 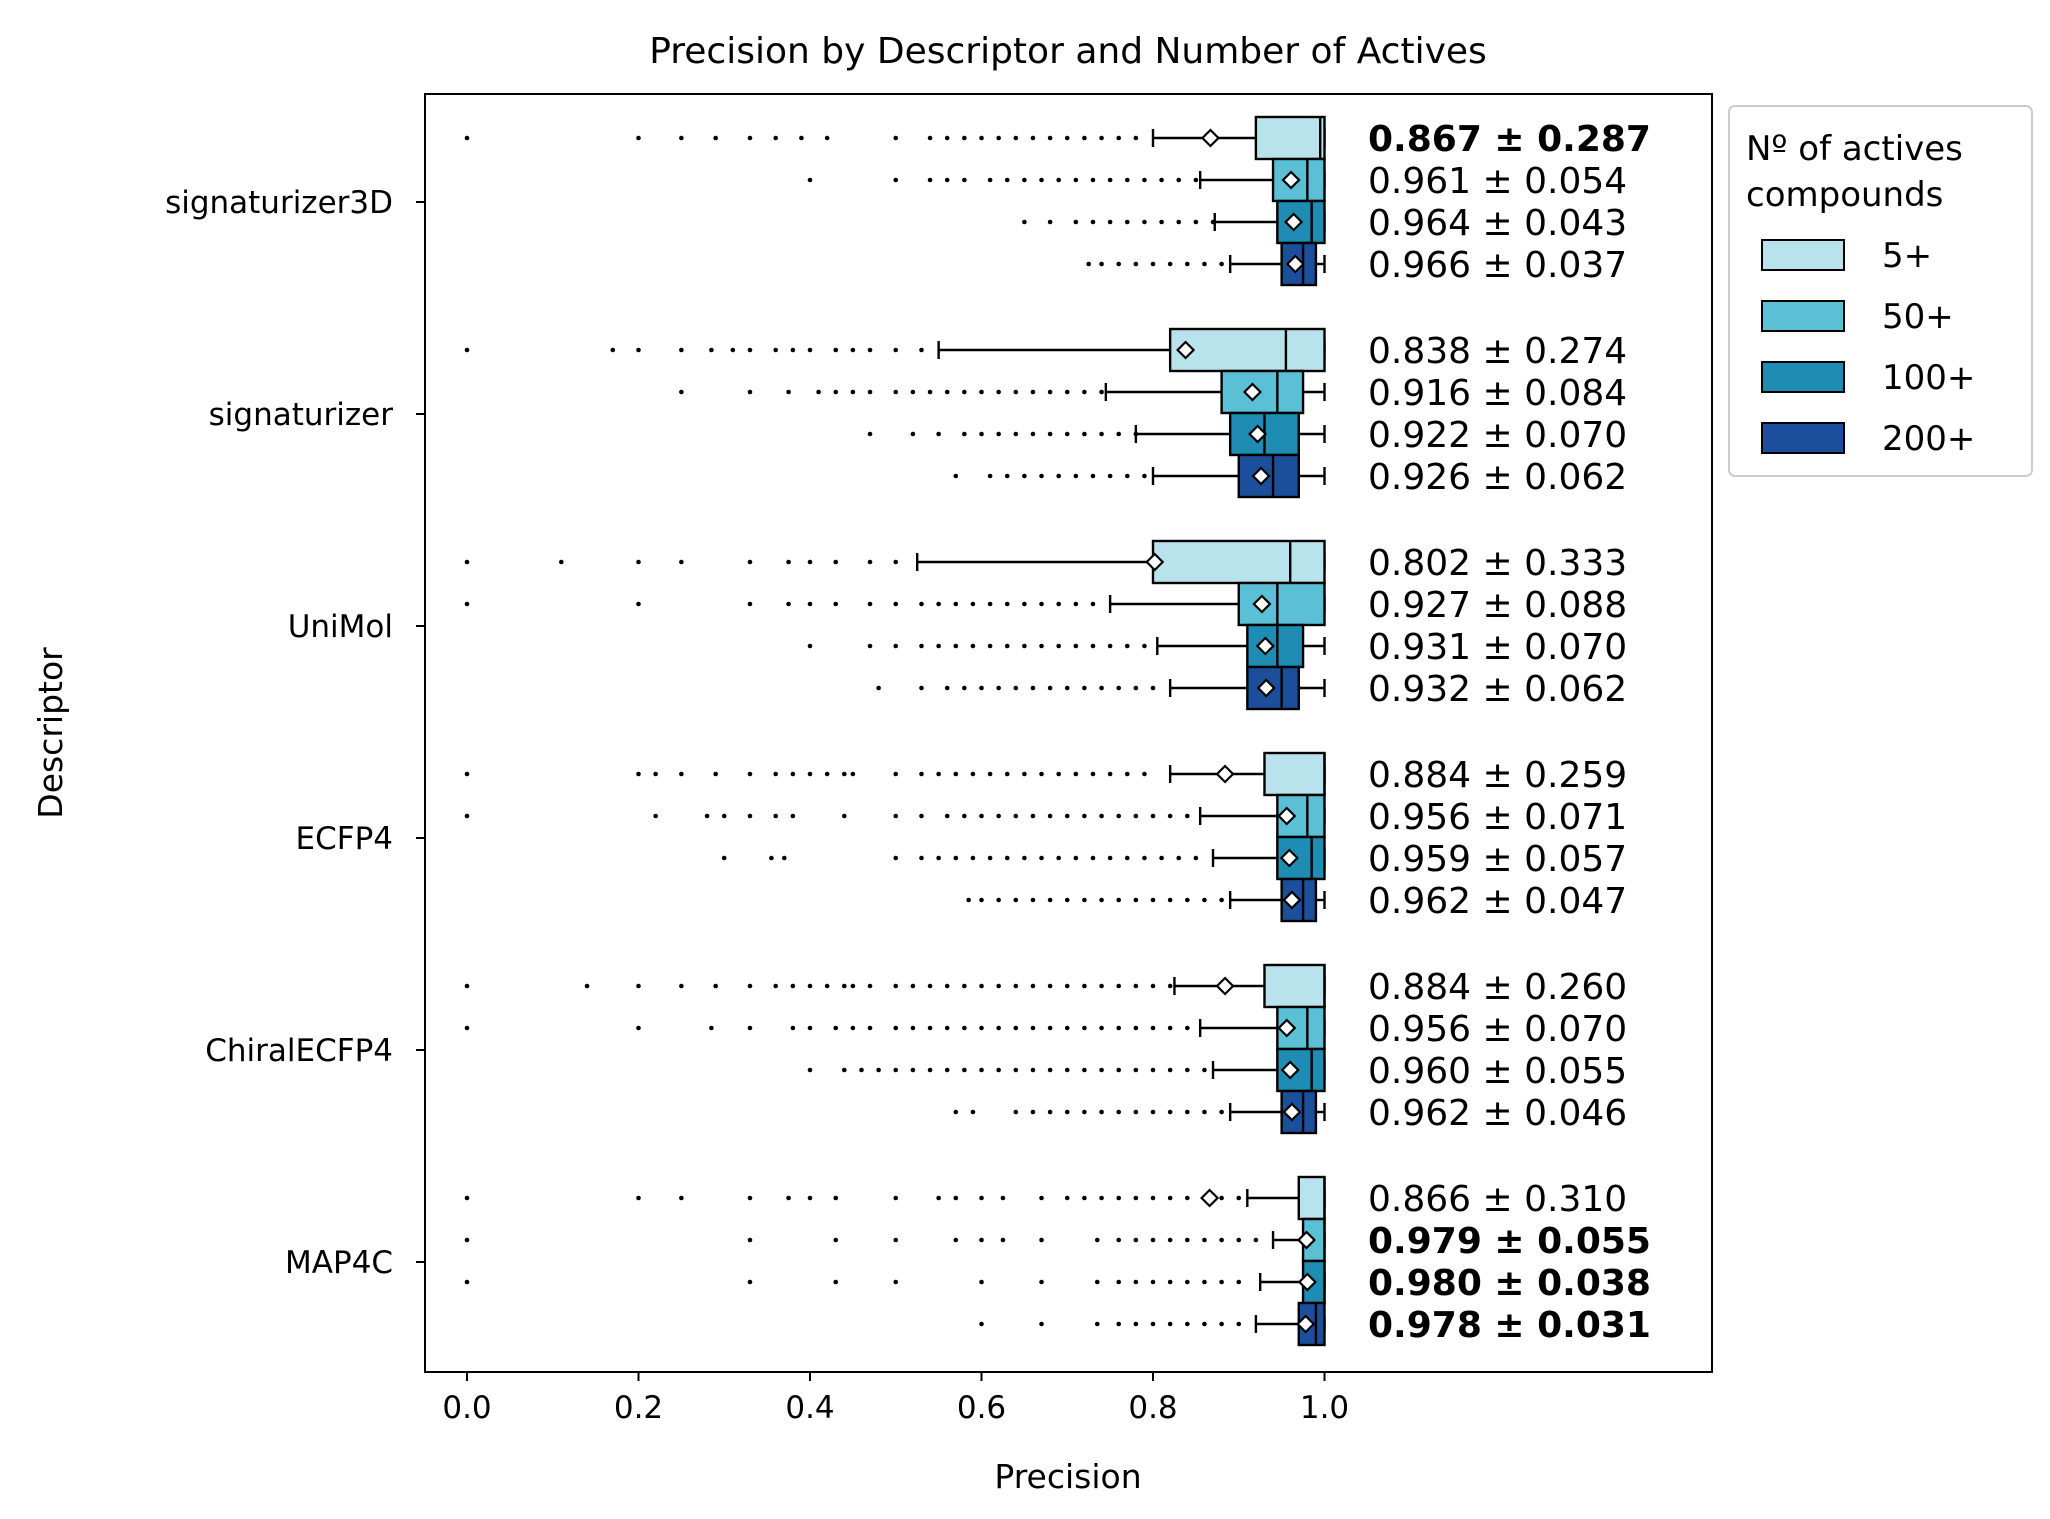 What do you see at coordinates (638, 1408) in the screenshot?
I see `x-tick-label: 0.2` at bounding box center [638, 1408].